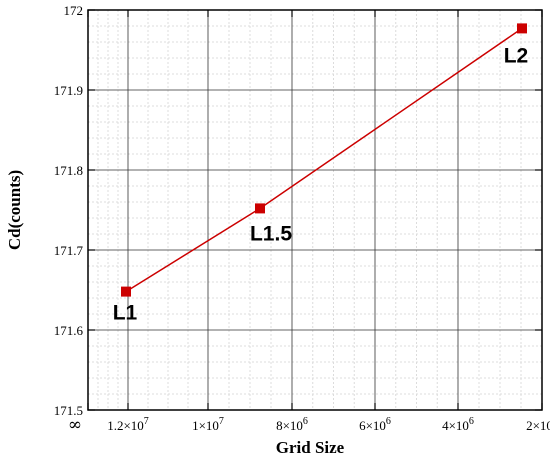 The image size is (550, 459). I want to click on x-tick-labels: ∞ 1.2×10⁷ 1×10⁷ 8×10⁶ 6×10⁶ 4×10⁶ 2×106, so click(309, 425).